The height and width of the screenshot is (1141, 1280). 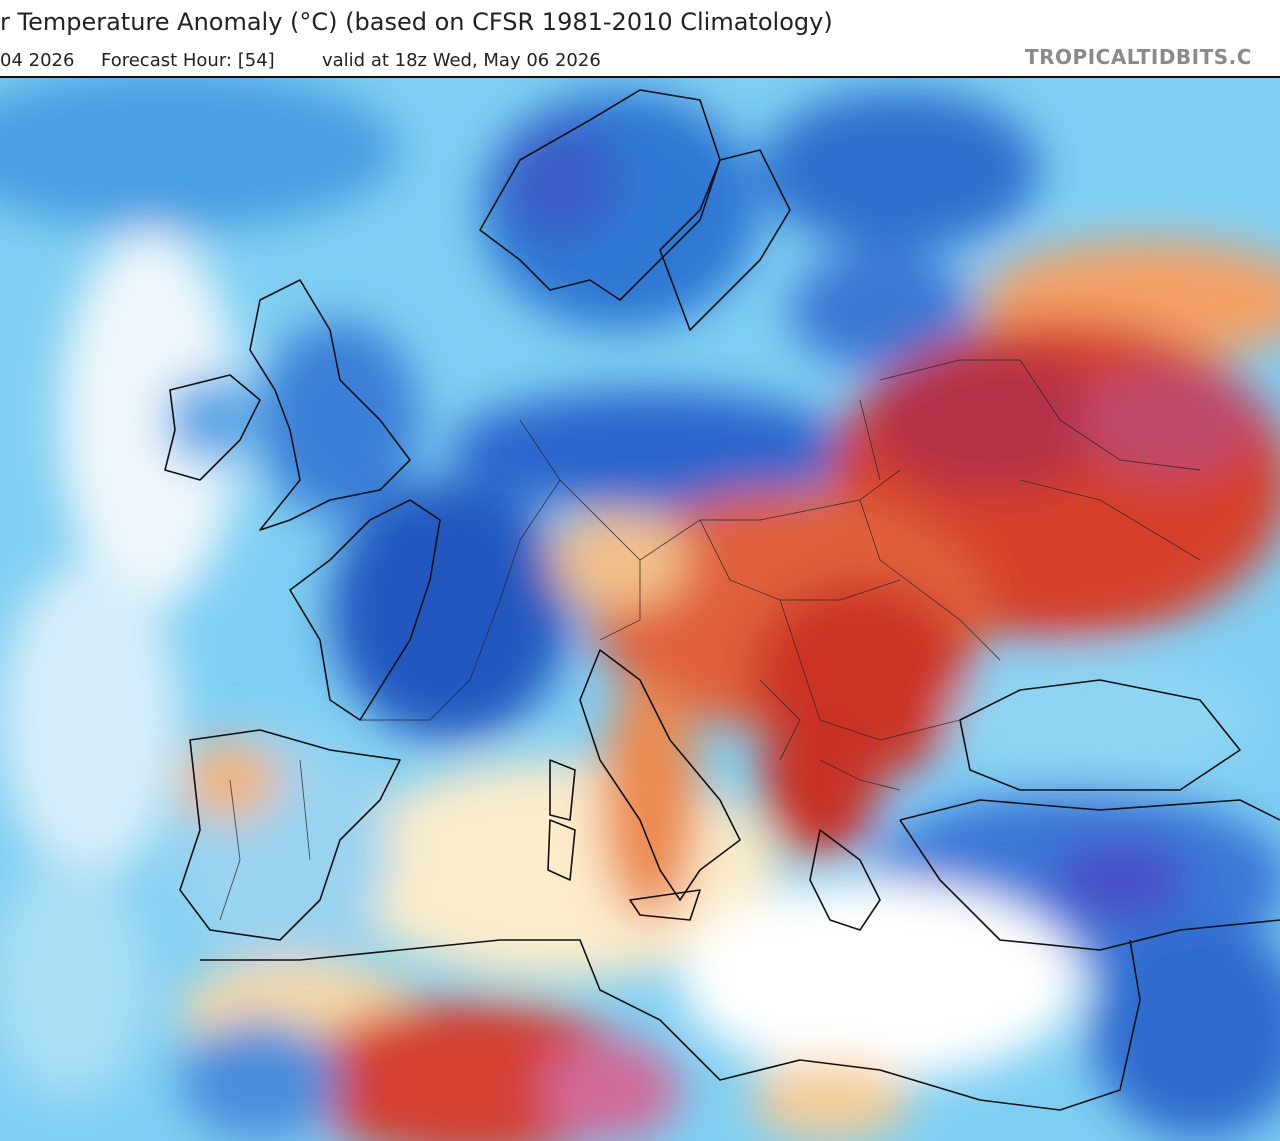 I want to click on init-date: 04 2026, so click(x=37, y=60).